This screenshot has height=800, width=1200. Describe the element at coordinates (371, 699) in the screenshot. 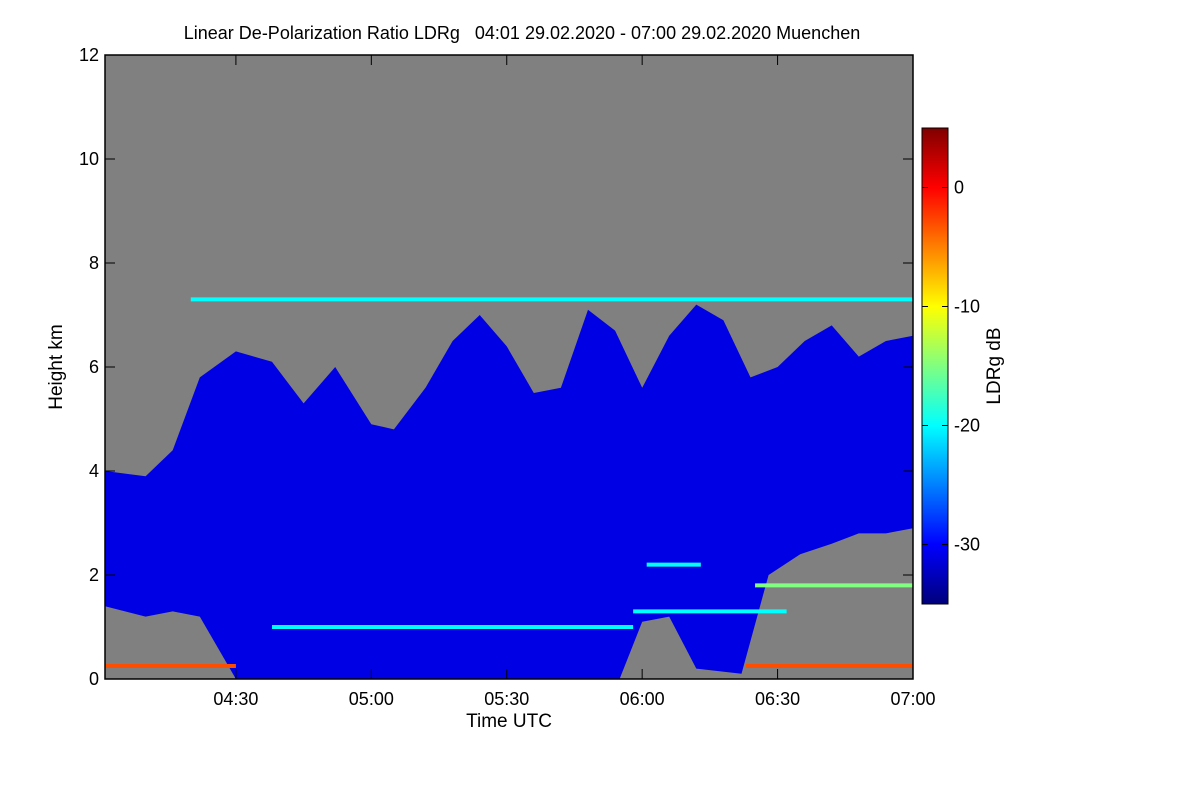

I see `x-tick-label: 05:00` at that location.